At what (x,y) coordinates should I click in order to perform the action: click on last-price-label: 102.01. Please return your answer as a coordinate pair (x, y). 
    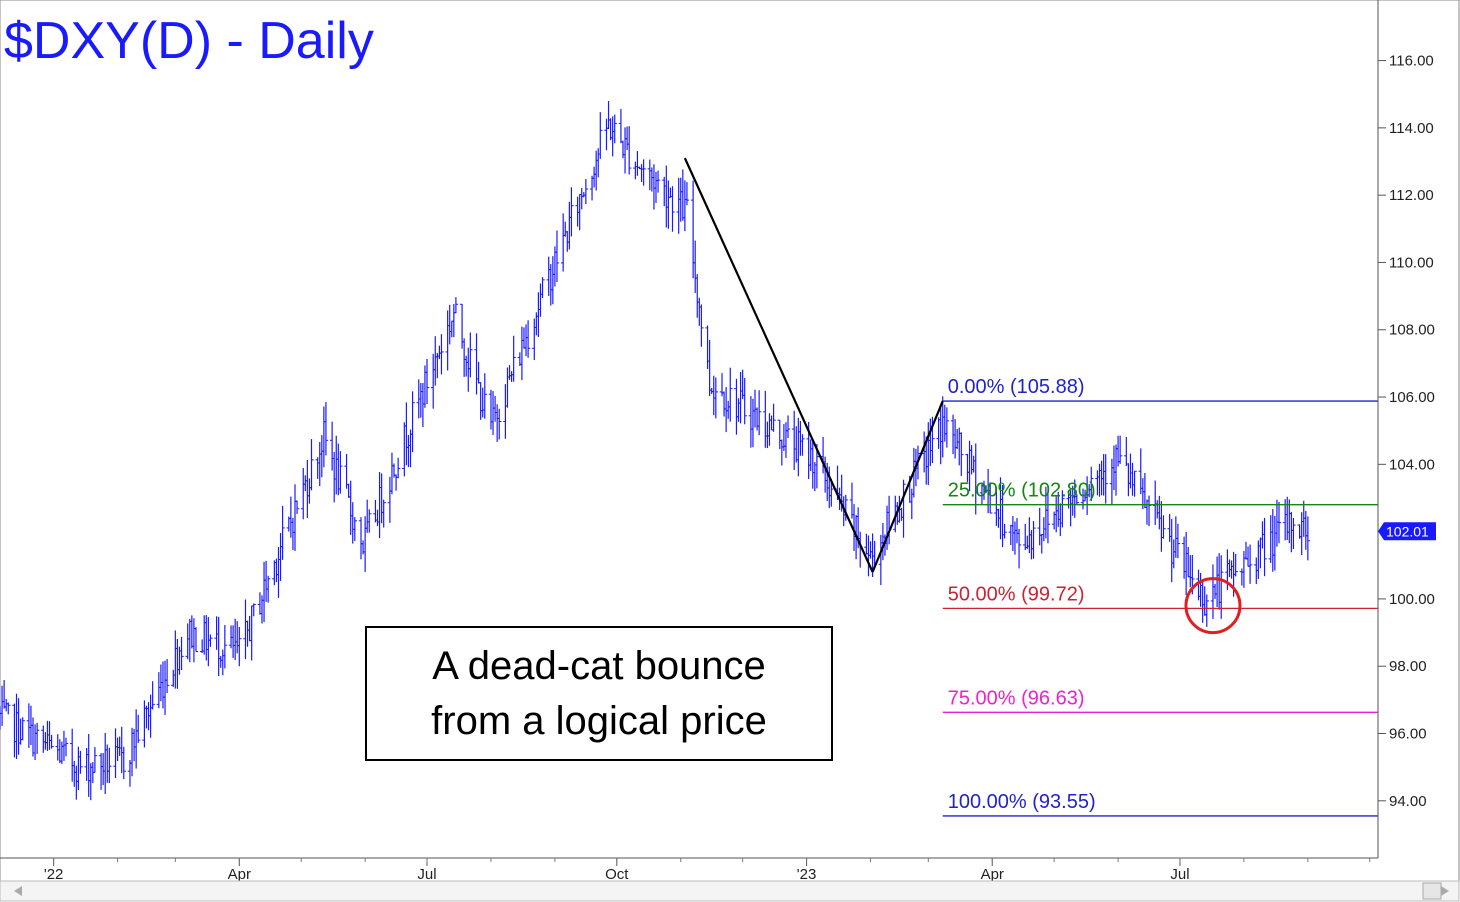
    Looking at the image, I should click on (1407, 531).